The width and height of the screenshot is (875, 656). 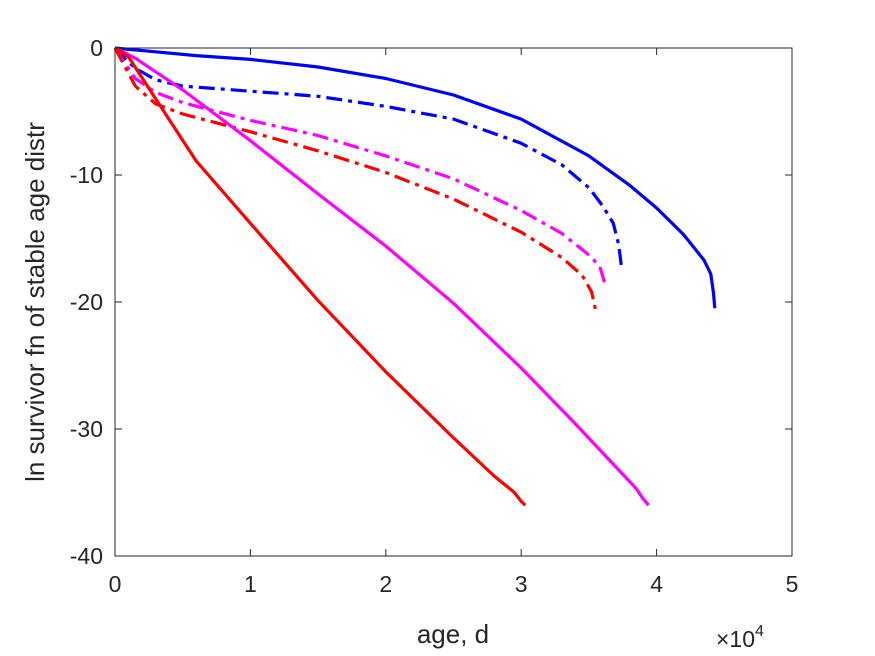 I want to click on x-exponent-base: ×10, so click(x=735, y=639).